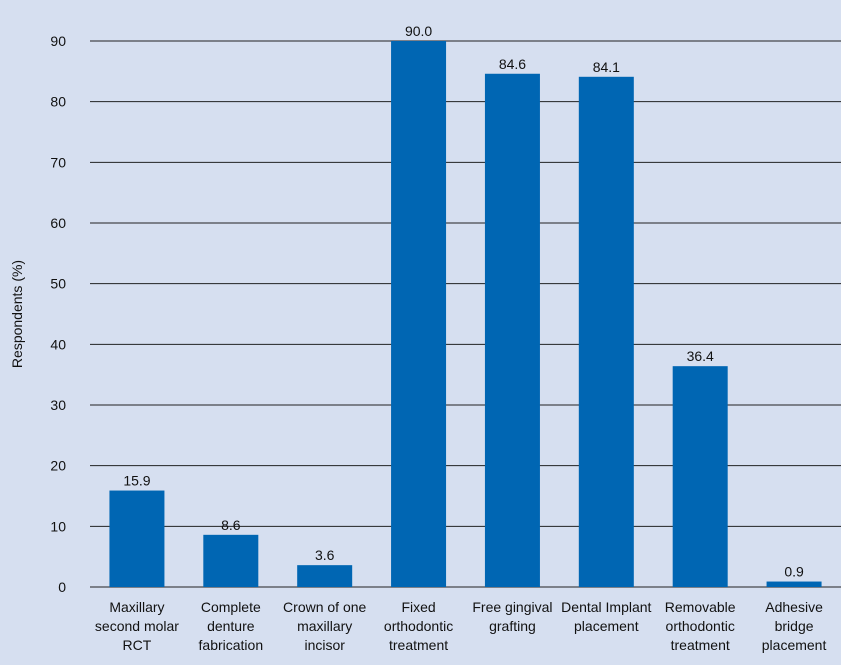 This screenshot has width=841, height=665. What do you see at coordinates (136, 481) in the screenshot?
I see `data-label: 15.9` at bounding box center [136, 481].